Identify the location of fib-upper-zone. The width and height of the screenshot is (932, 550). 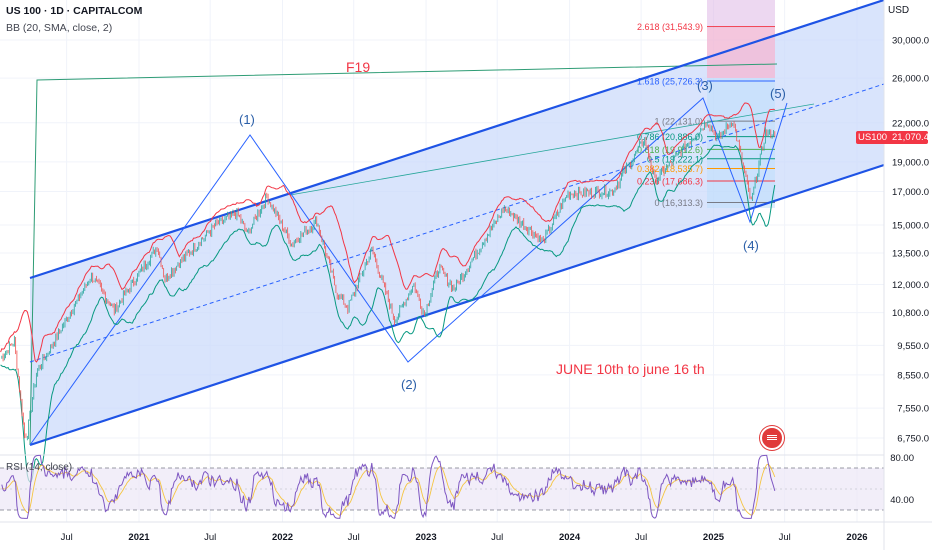
(741, 53).